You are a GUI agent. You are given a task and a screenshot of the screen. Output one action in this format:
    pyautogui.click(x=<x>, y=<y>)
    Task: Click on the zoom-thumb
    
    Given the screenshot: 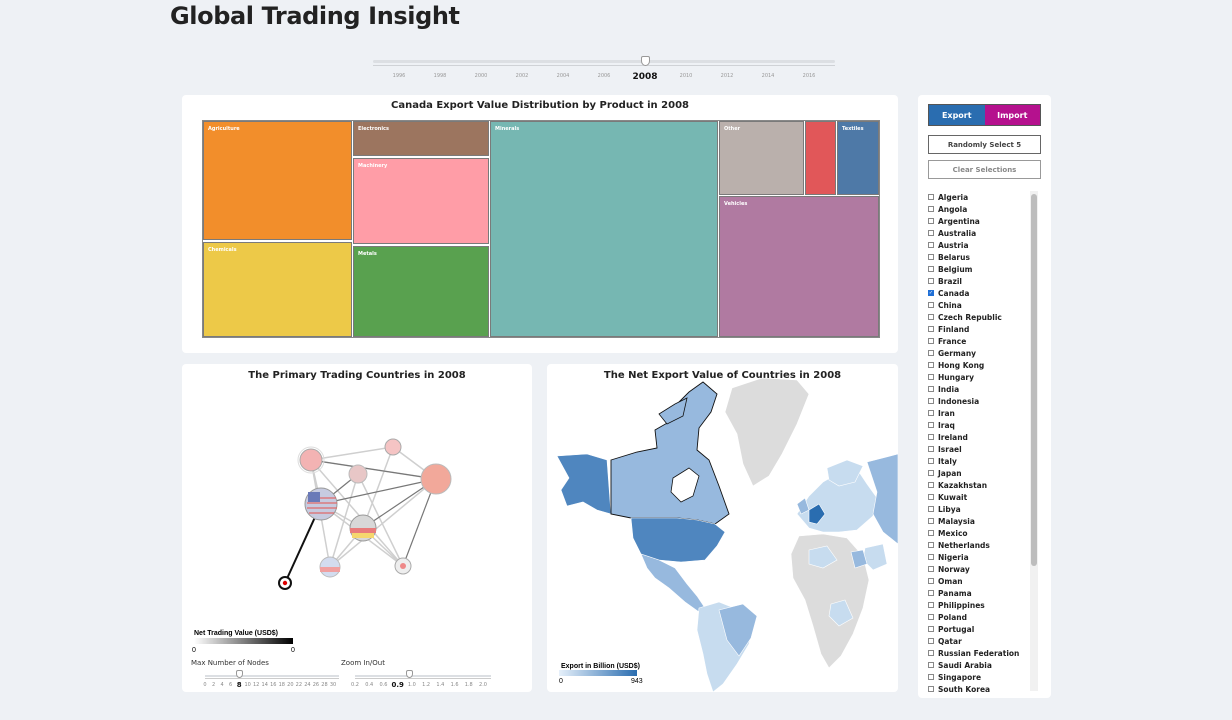 What is the action you would take?
    pyautogui.click(x=409, y=674)
    